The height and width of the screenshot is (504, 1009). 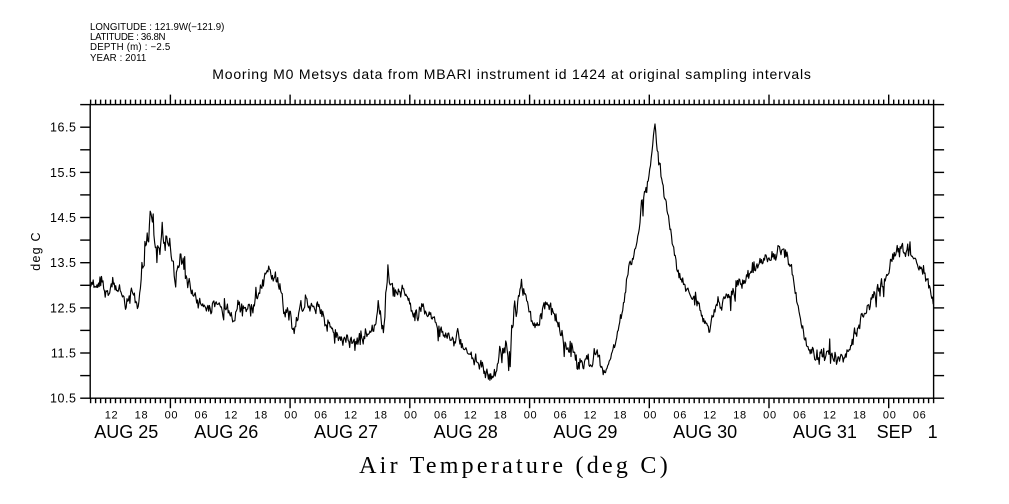 I want to click on svg-text: 12.5, so click(x=63, y=308).